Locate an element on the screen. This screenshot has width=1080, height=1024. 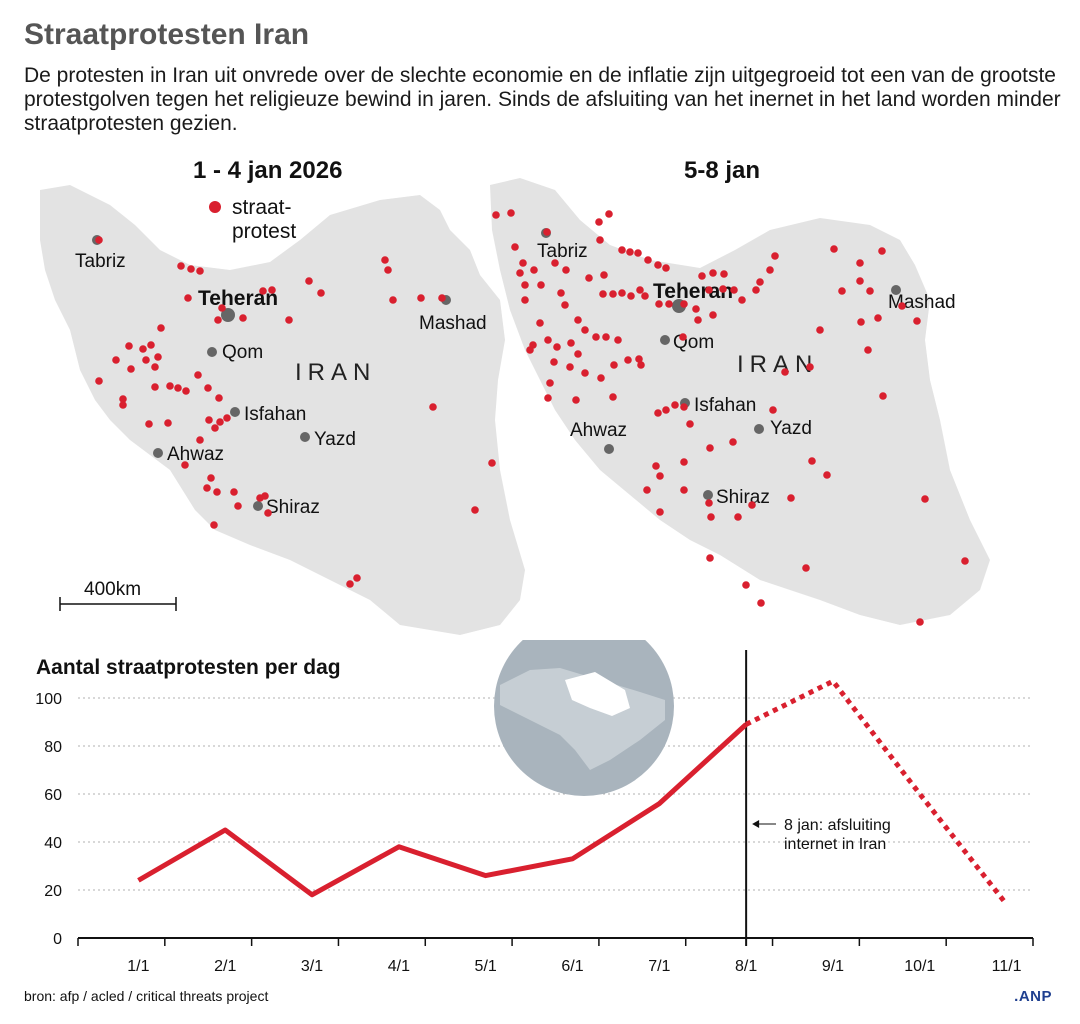
y-tick-label: 40 is located at coordinates (53, 843).